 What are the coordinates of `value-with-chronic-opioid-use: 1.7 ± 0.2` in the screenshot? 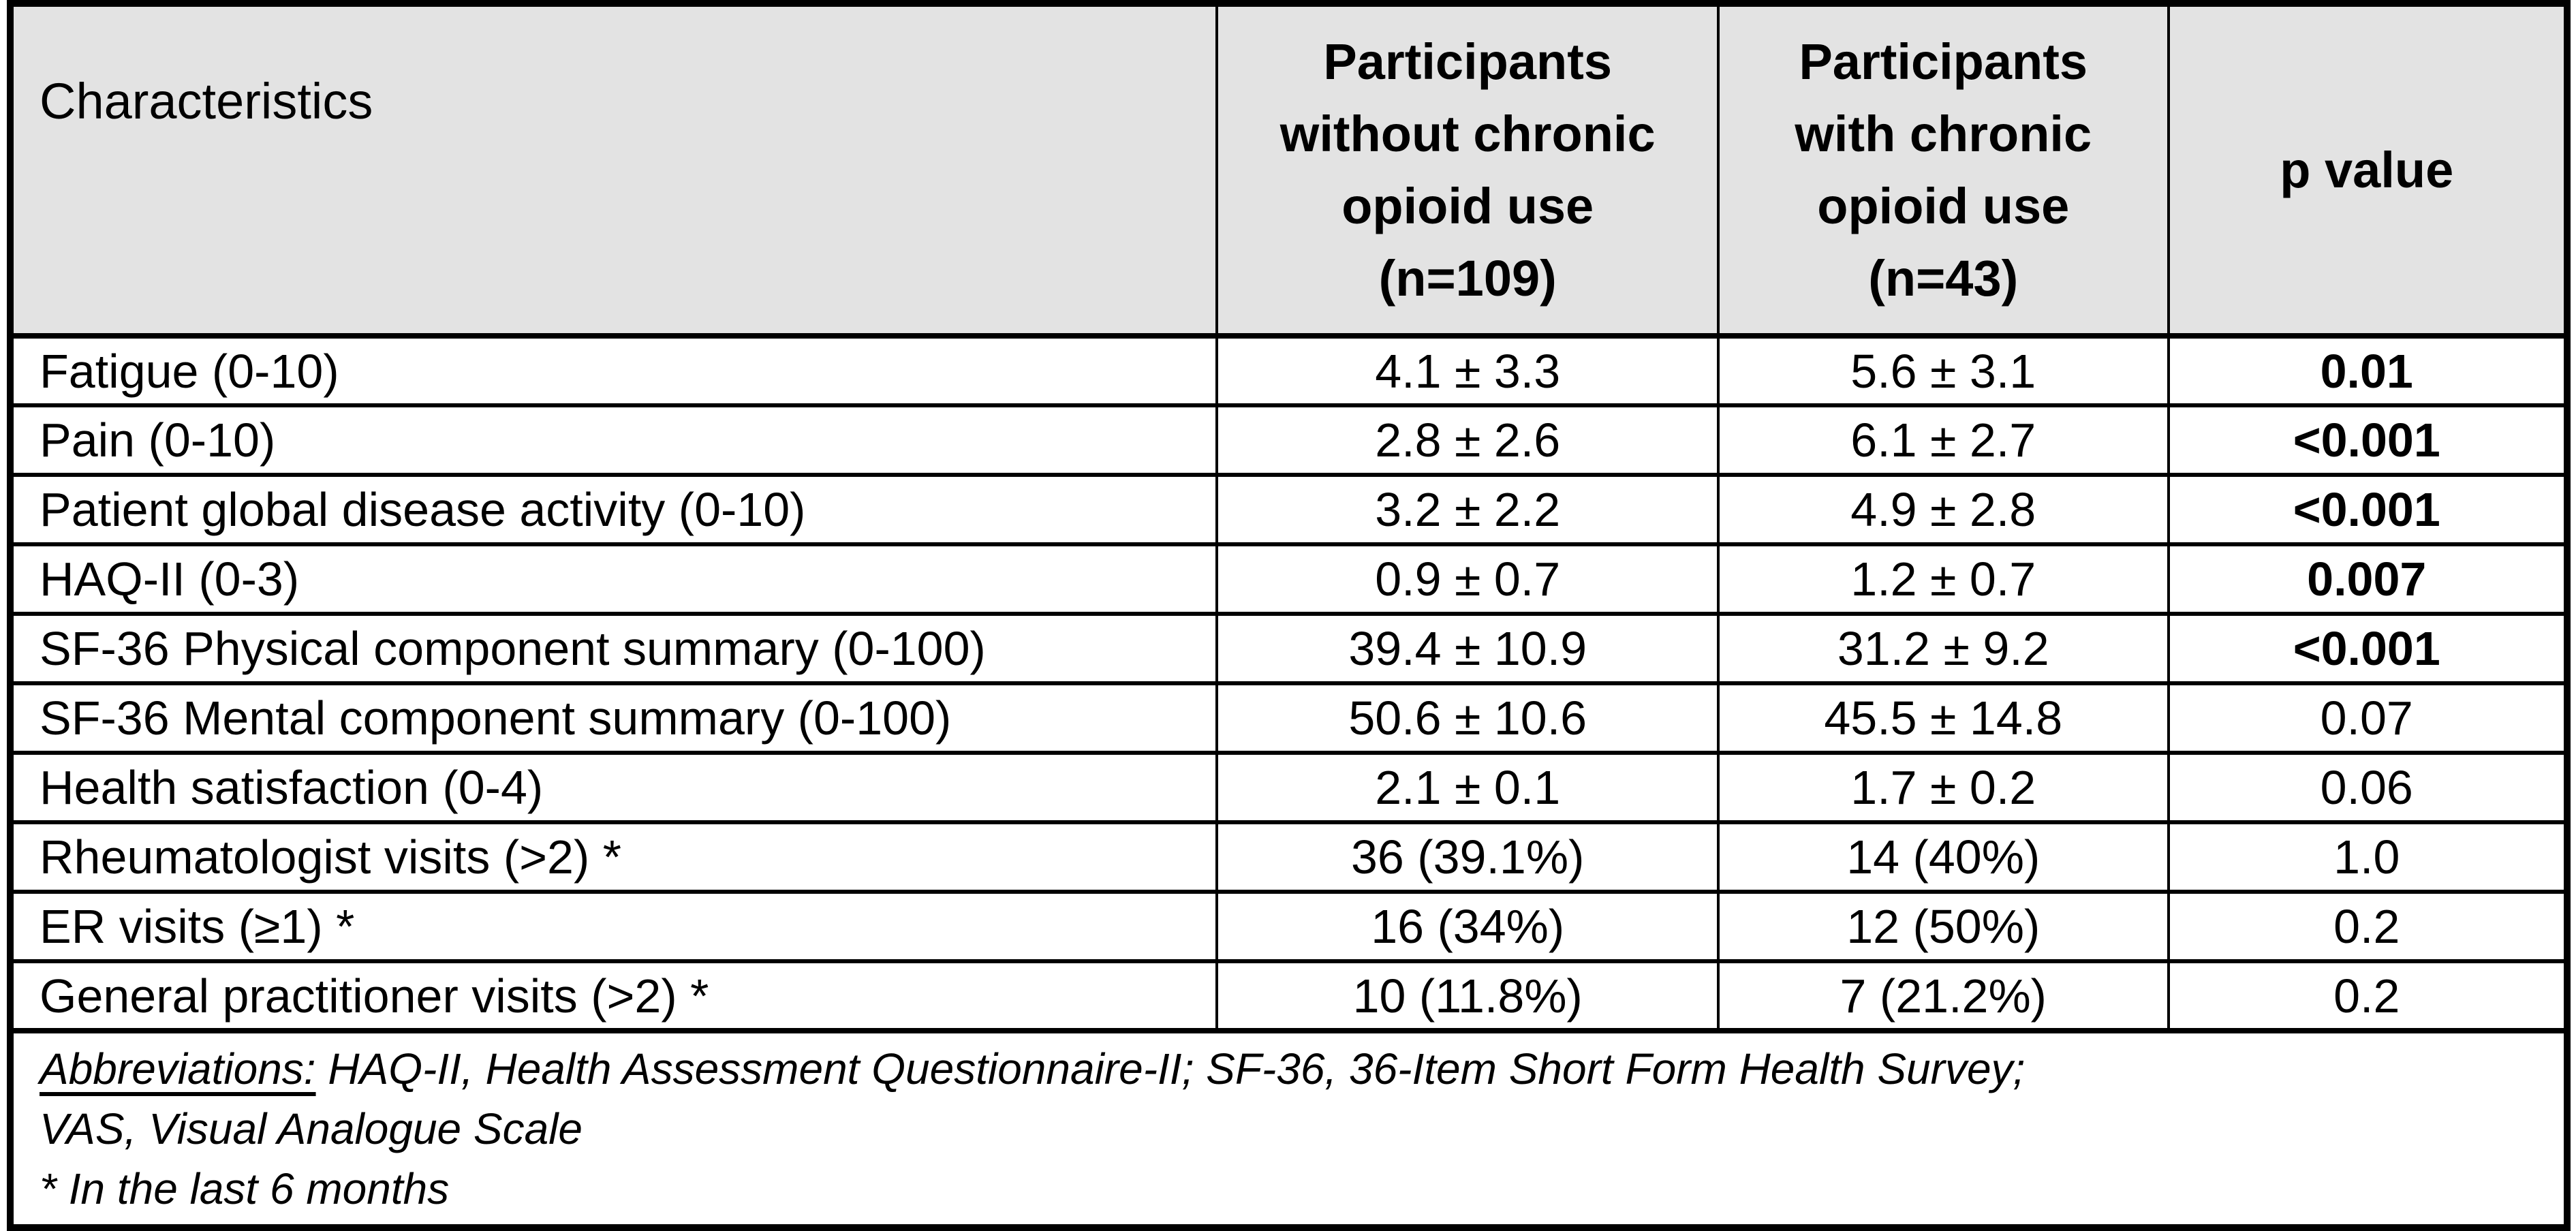 It's located at (1943, 787).